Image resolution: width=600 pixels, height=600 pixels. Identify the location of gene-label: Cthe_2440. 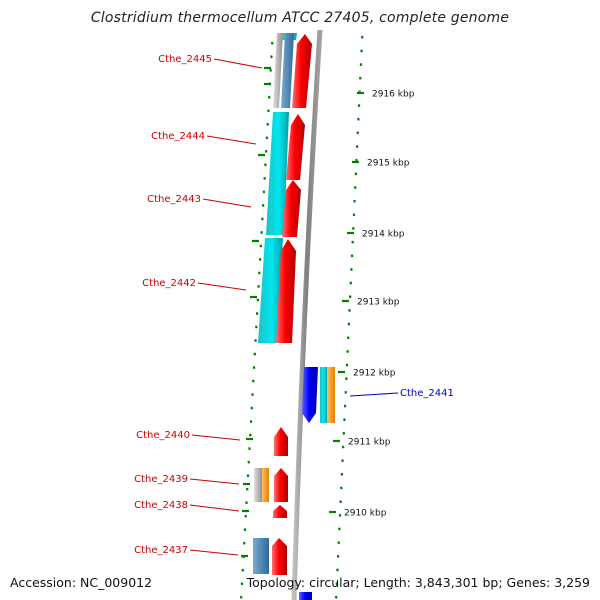
(163, 435).